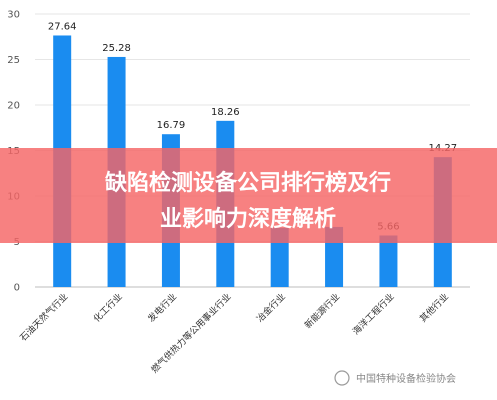  Describe the element at coordinates (108, 308) in the screenshot. I see `x-category-label: 化工行业` at that location.